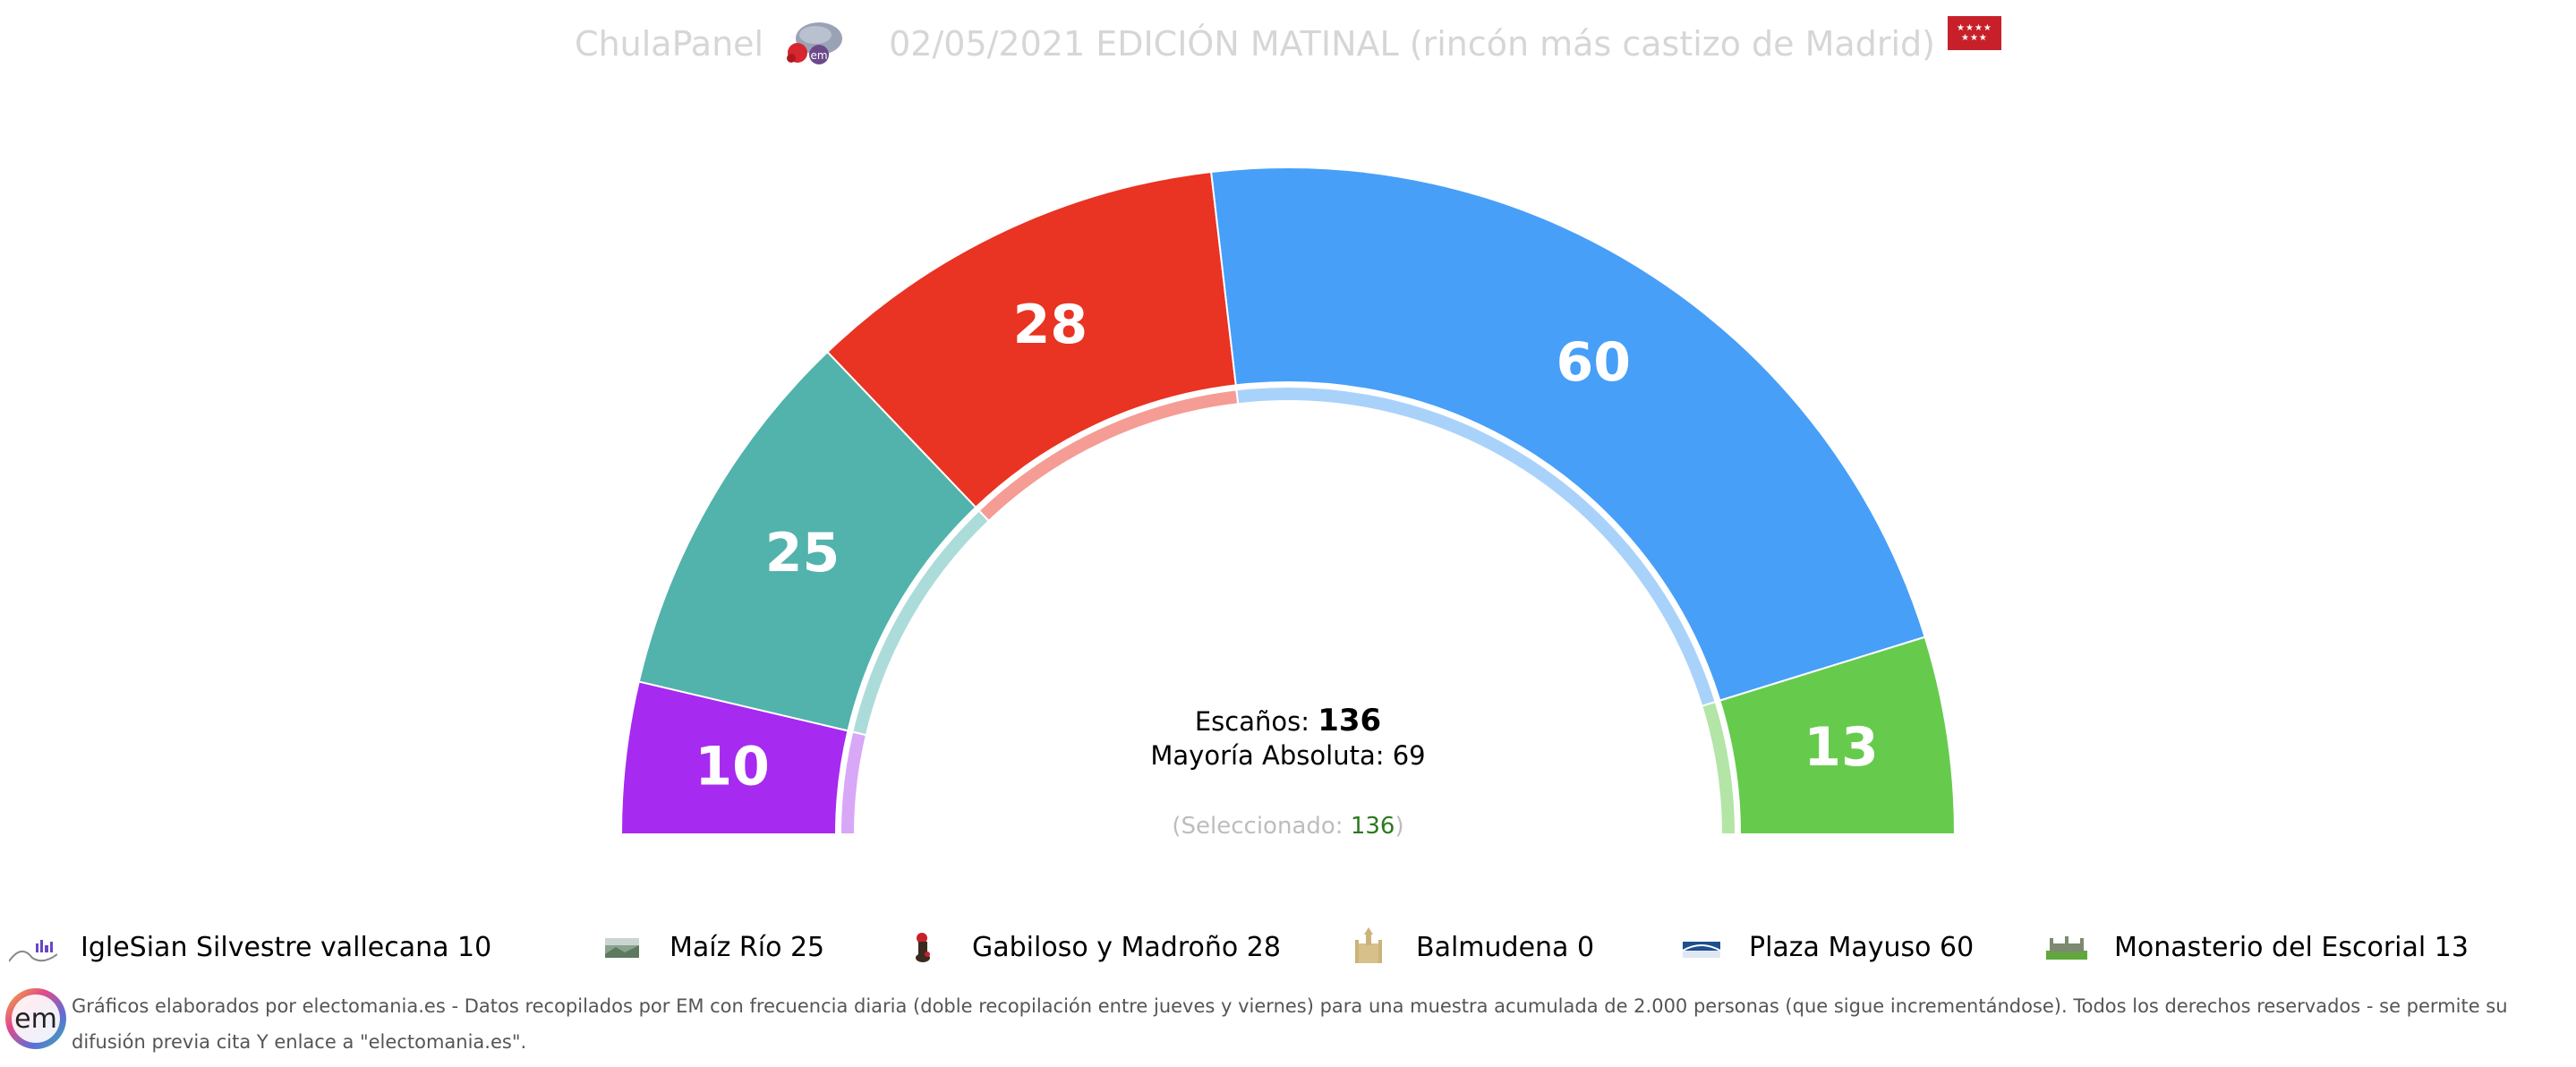  What do you see at coordinates (1701, 947) in the screenshot?
I see `plaza-mayor-icon` at bounding box center [1701, 947].